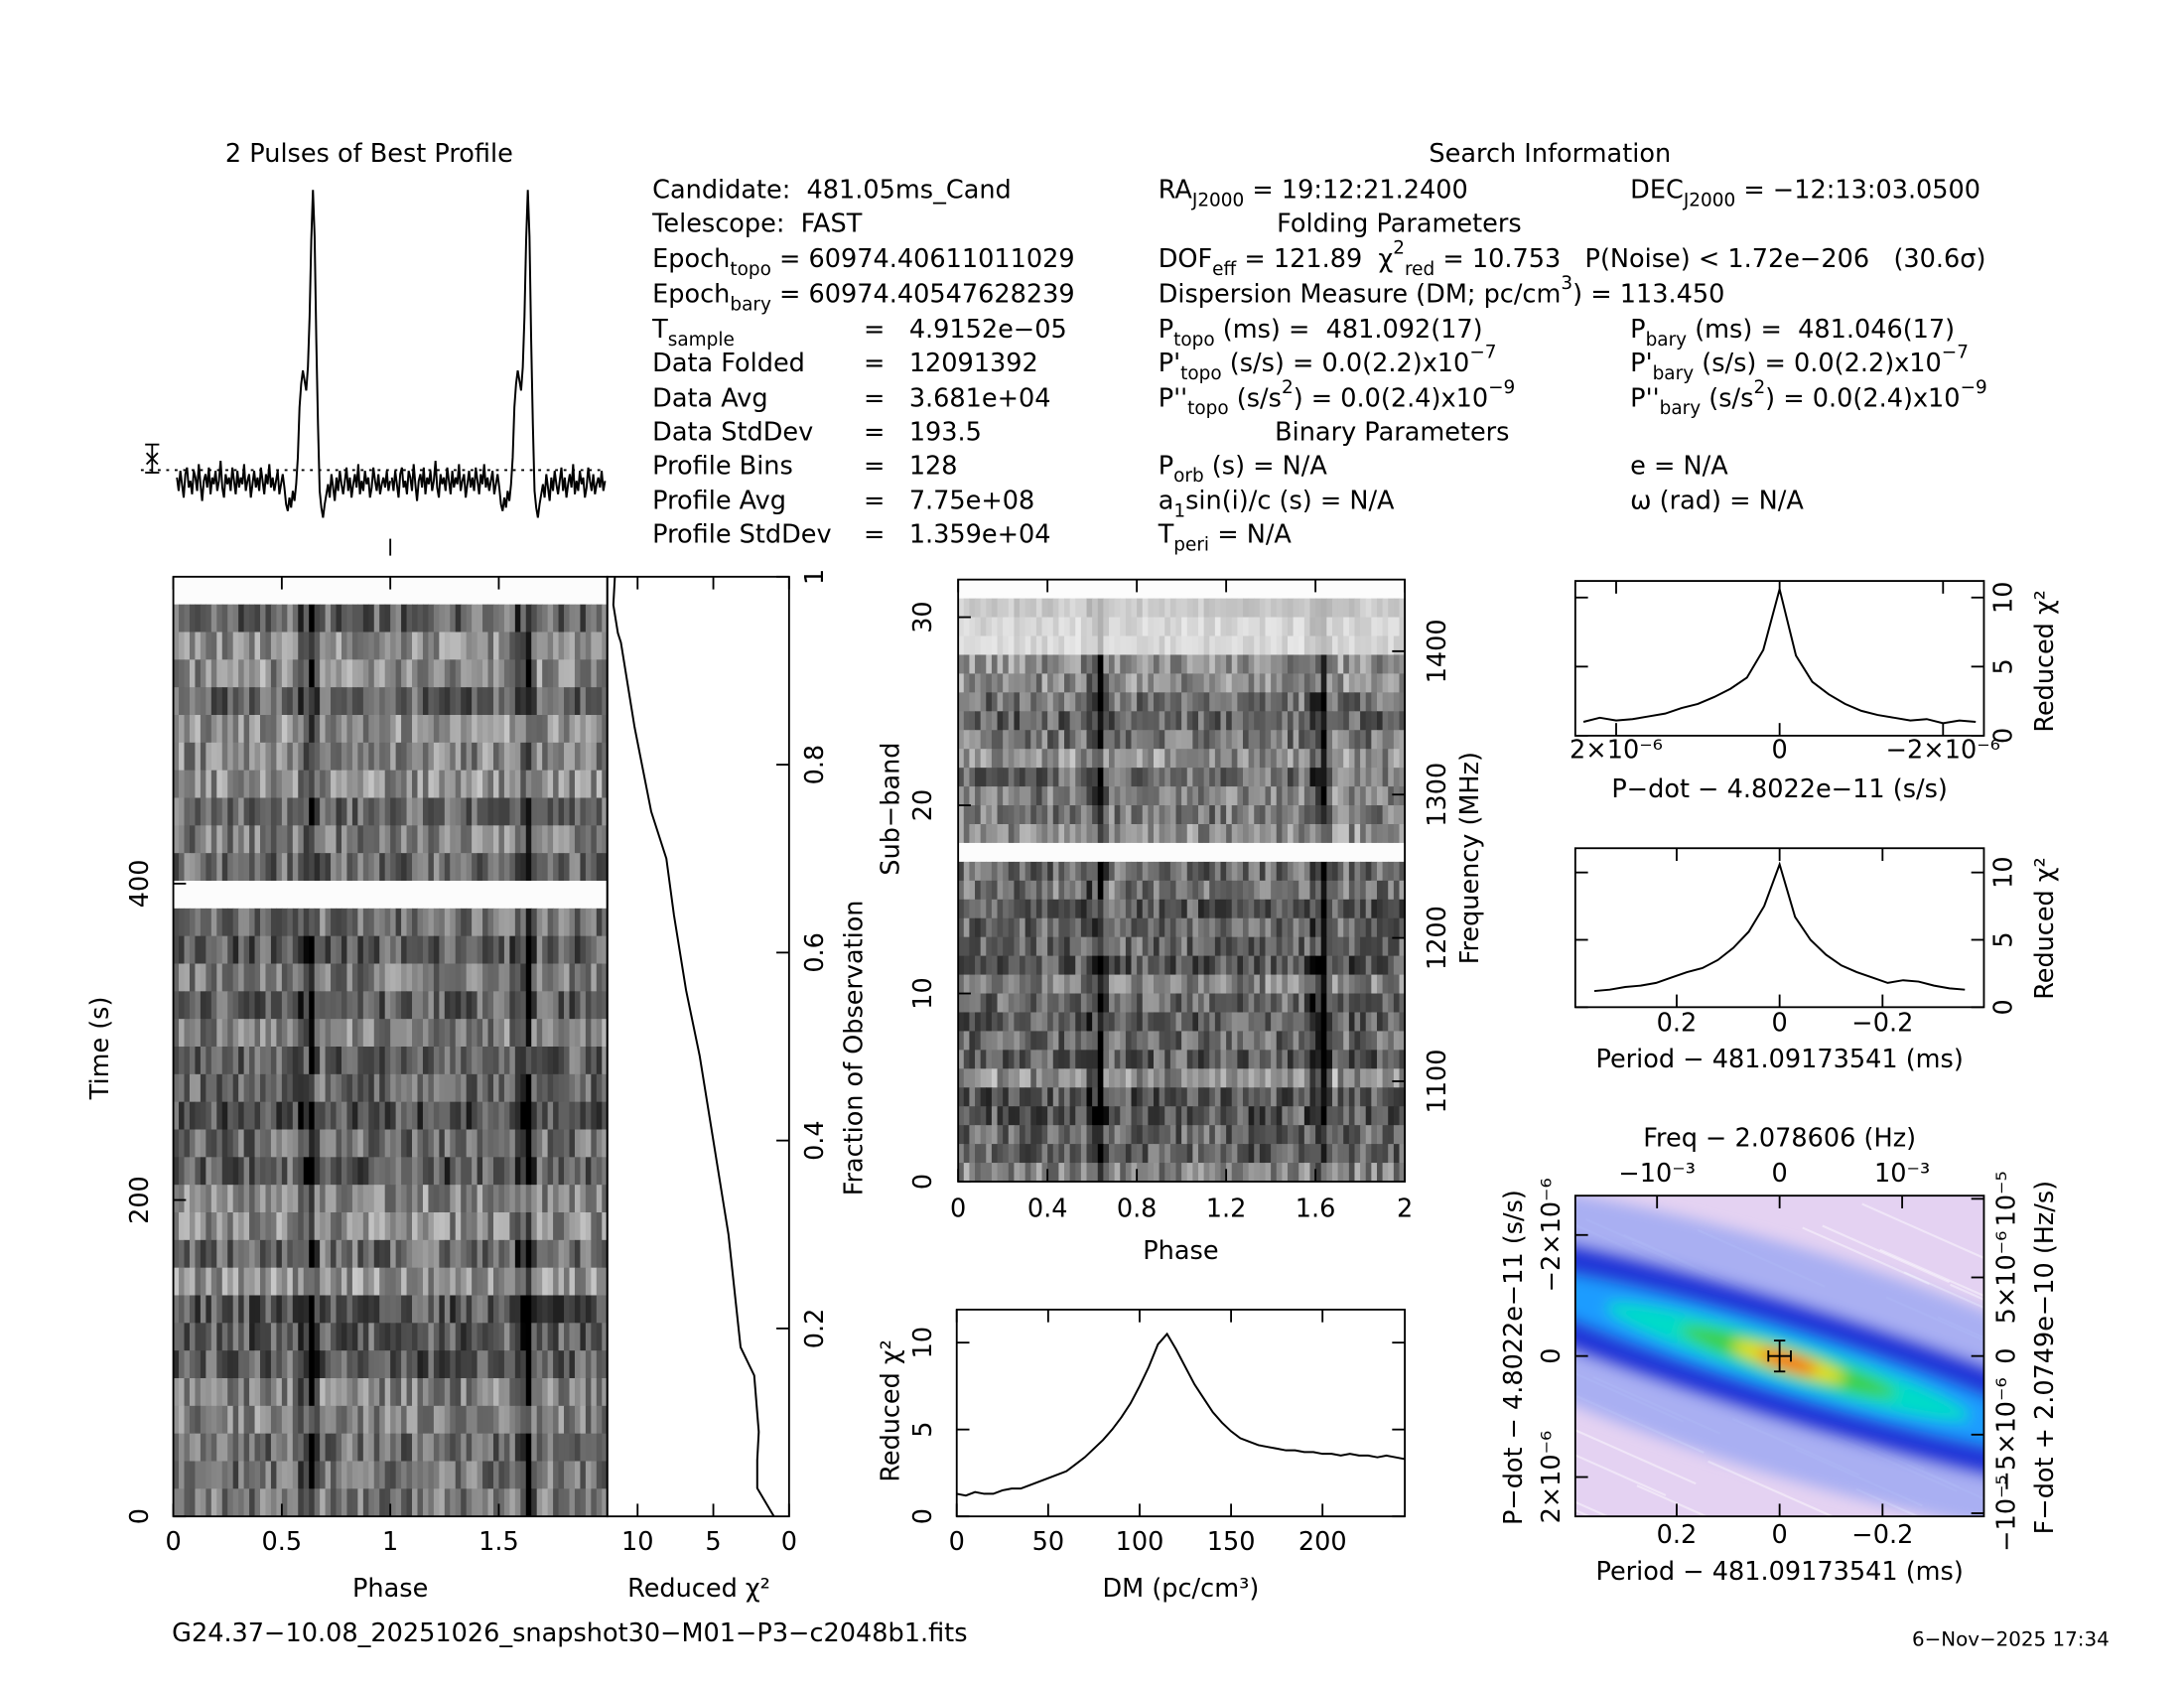  What do you see at coordinates (1166, 466) in the screenshot?
I see `info-segment: P` at bounding box center [1166, 466].